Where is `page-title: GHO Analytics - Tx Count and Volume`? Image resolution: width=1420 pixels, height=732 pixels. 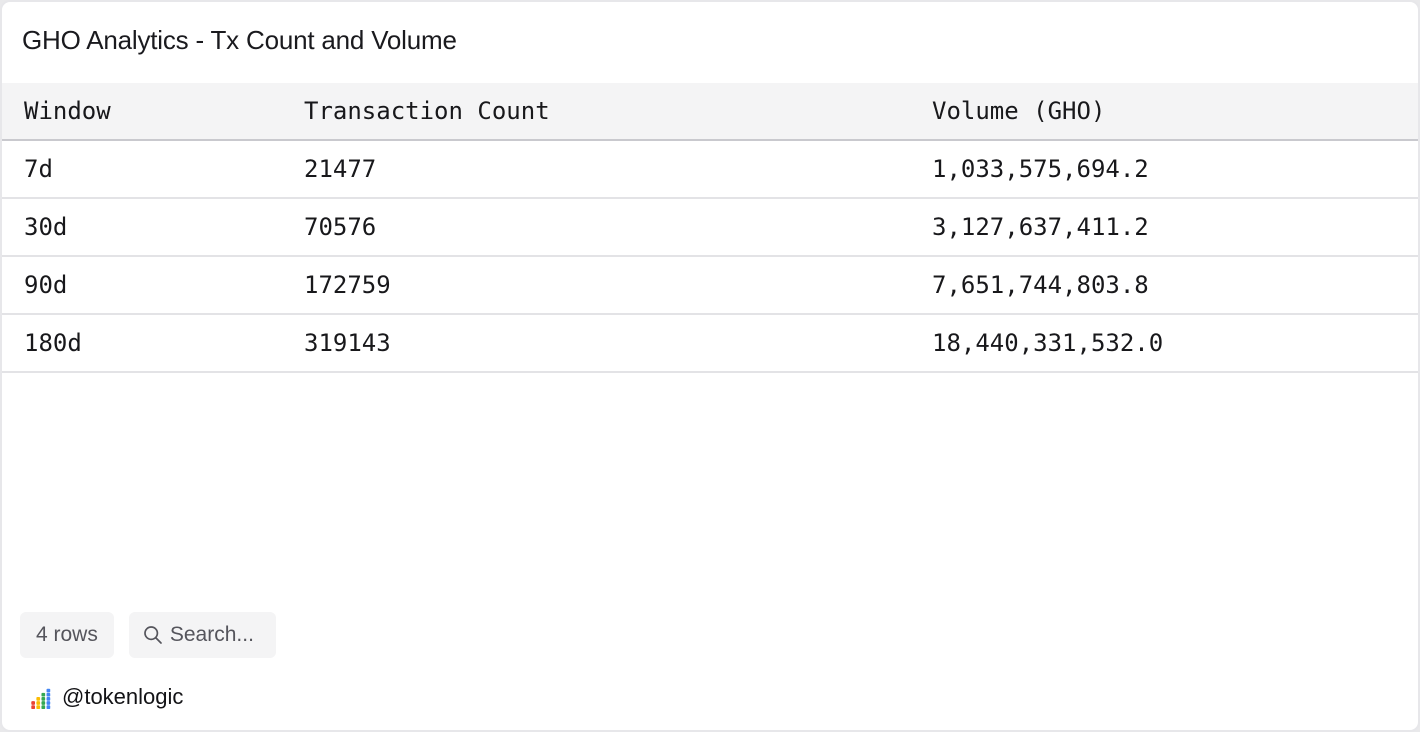 page-title: GHO Analytics - Tx Count and Volume is located at coordinates (239, 40).